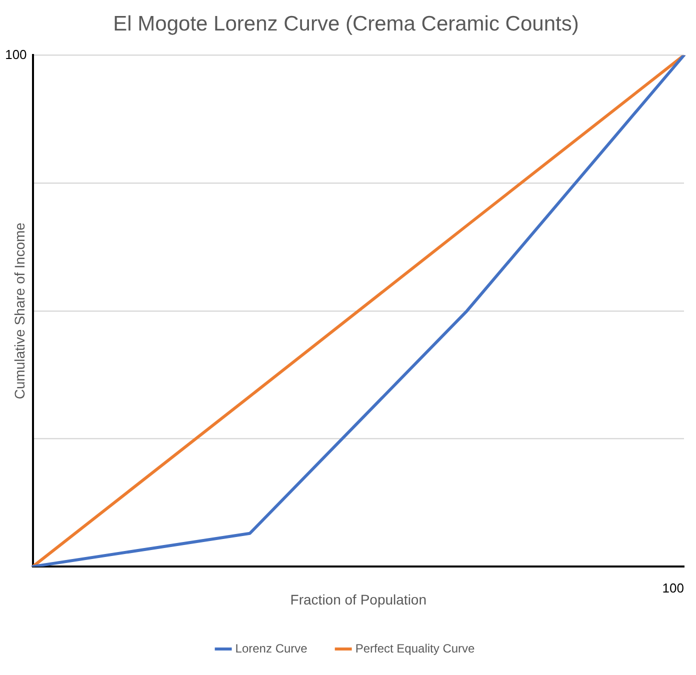 The image size is (696, 675). What do you see at coordinates (346, 24) in the screenshot?
I see `chart-title: El Mogote Lorenz Curve (Crema Ceramic Counts)` at bounding box center [346, 24].